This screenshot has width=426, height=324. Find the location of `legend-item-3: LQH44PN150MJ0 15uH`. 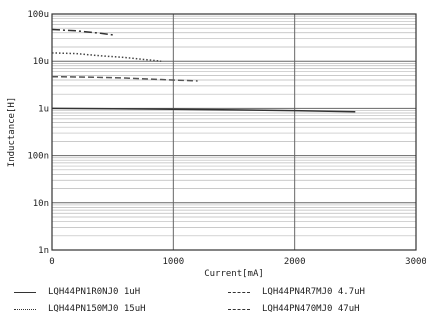

legend-item-3: LQH44PN150MJ0 15uH is located at coordinates (80, 309).